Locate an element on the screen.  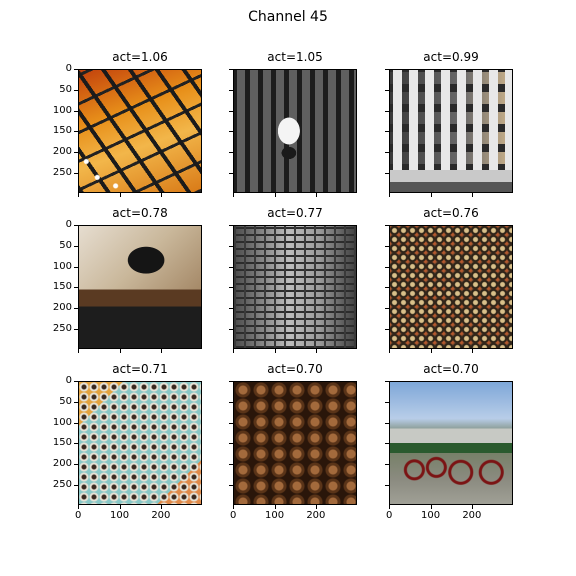
mint-typewriter-image is located at coordinates (140, 443).